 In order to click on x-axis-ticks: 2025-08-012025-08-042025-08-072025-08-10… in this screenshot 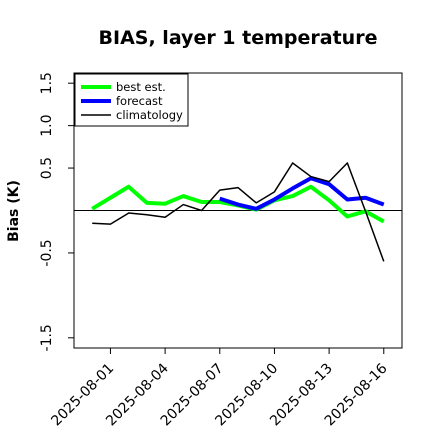, I will do `click(219, 388)`.